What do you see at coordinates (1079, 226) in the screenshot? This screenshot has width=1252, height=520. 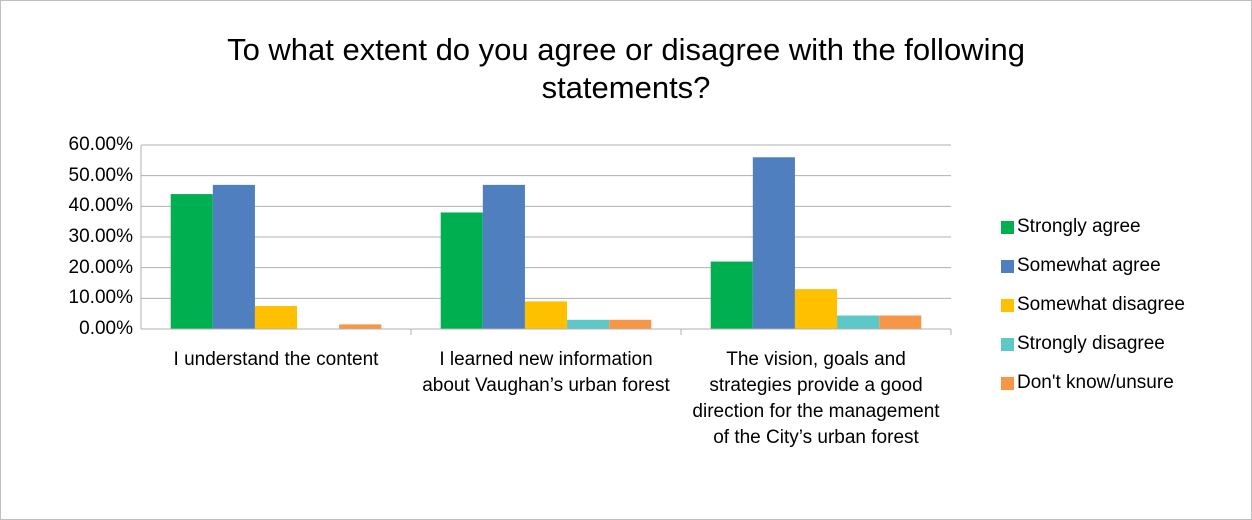 I see `legend-label: Strongly agree` at bounding box center [1079, 226].